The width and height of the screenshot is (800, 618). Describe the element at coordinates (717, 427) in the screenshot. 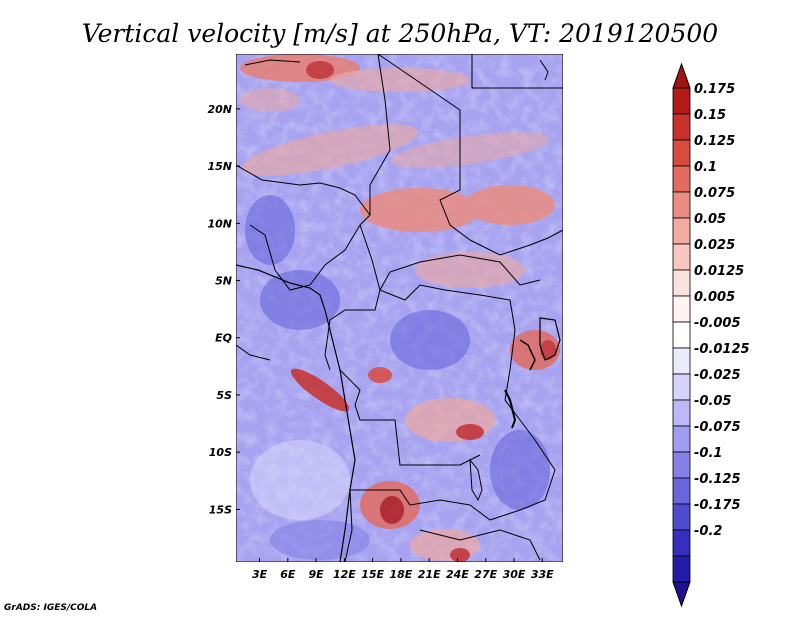

I see `colorbar-label: -0.075` at that location.